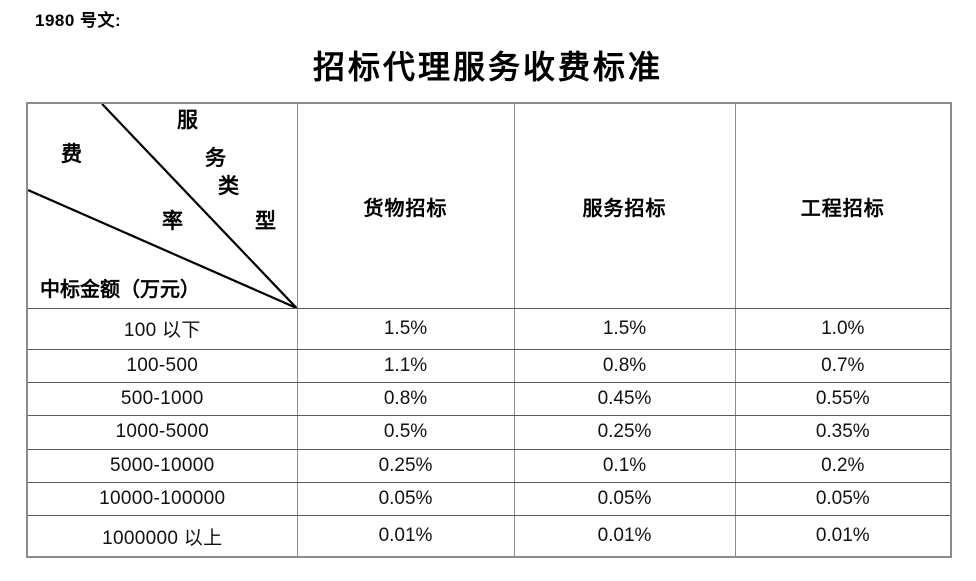 The width and height of the screenshot is (976, 581). I want to click on row-range: 100 以下, so click(162, 329).